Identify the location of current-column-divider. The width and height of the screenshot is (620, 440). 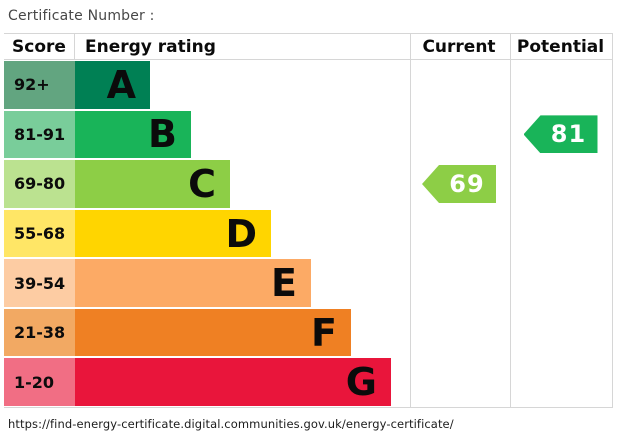
(410, 220).